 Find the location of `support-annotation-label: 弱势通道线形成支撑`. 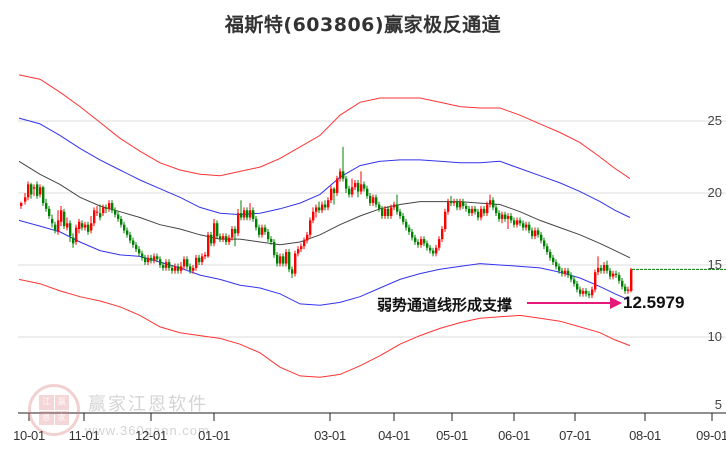

support-annotation-label: 弱势通道线形成支撑 is located at coordinates (445, 305).